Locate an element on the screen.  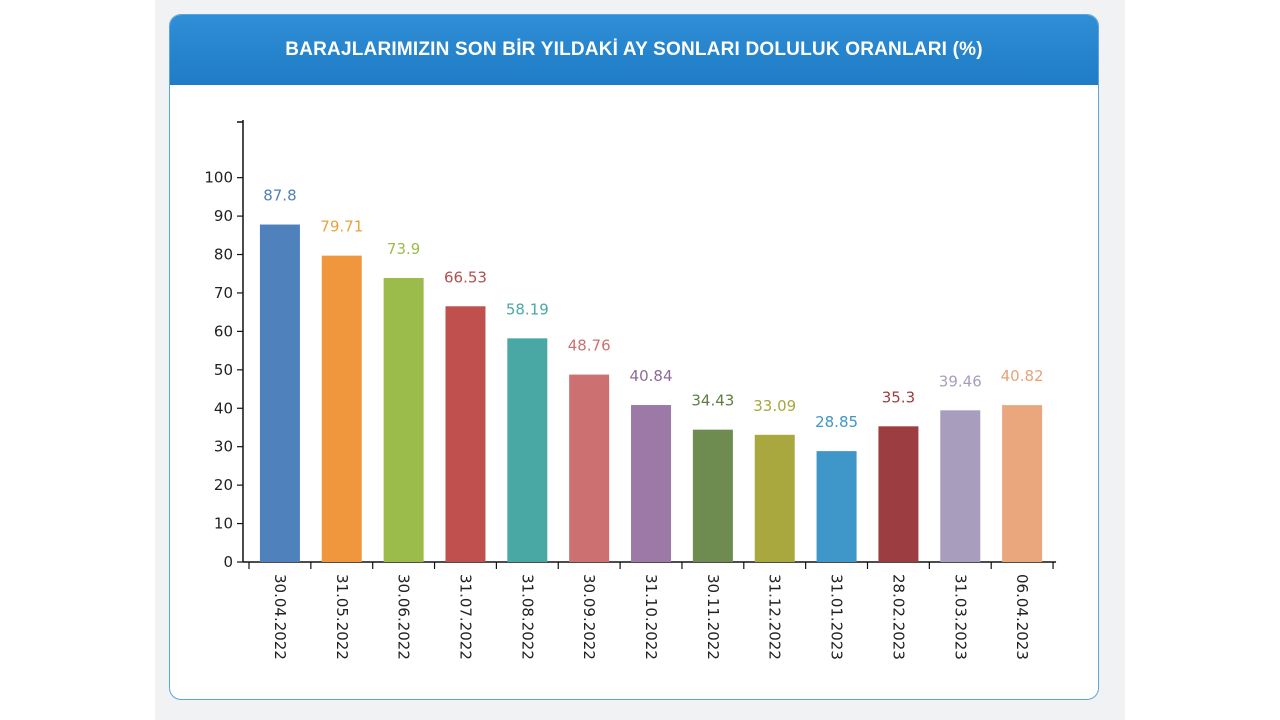
x-tick-label: 31.07.2022 is located at coordinates (465, 617).